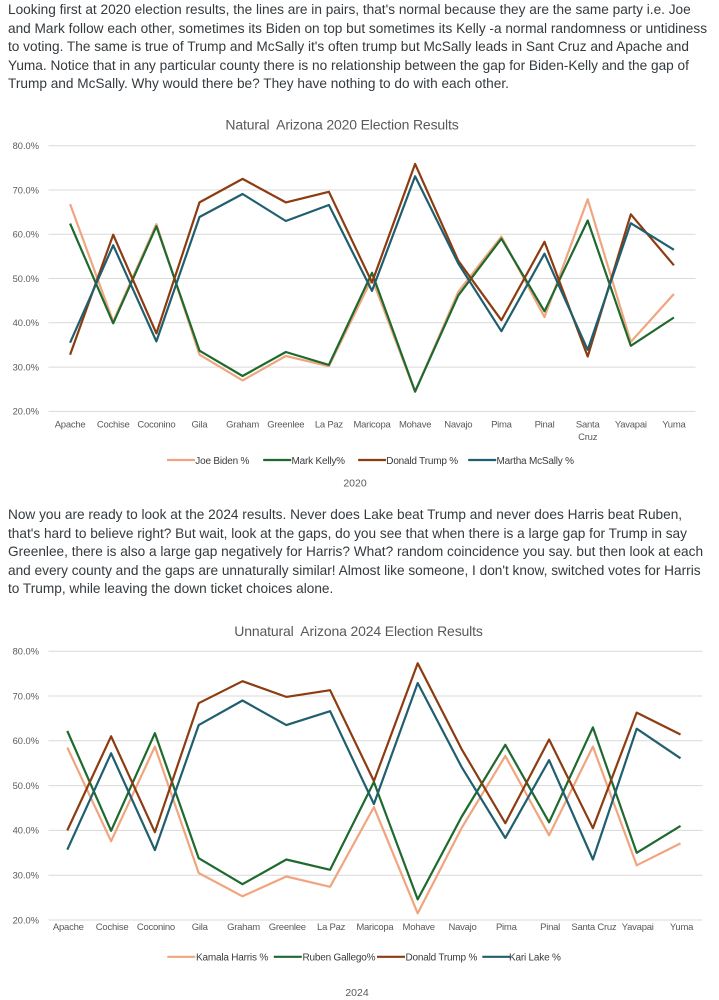 The image size is (719, 1000). I want to click on svg-text: Santa, so click(588, 424).